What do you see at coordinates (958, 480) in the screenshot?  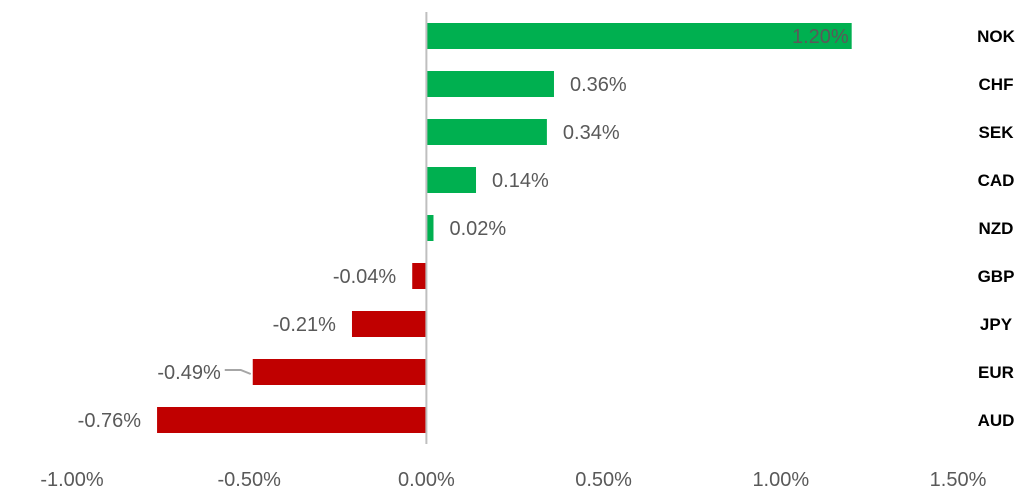 I see `x-tick-label: 1.50%` at bounding box center [958, 480].